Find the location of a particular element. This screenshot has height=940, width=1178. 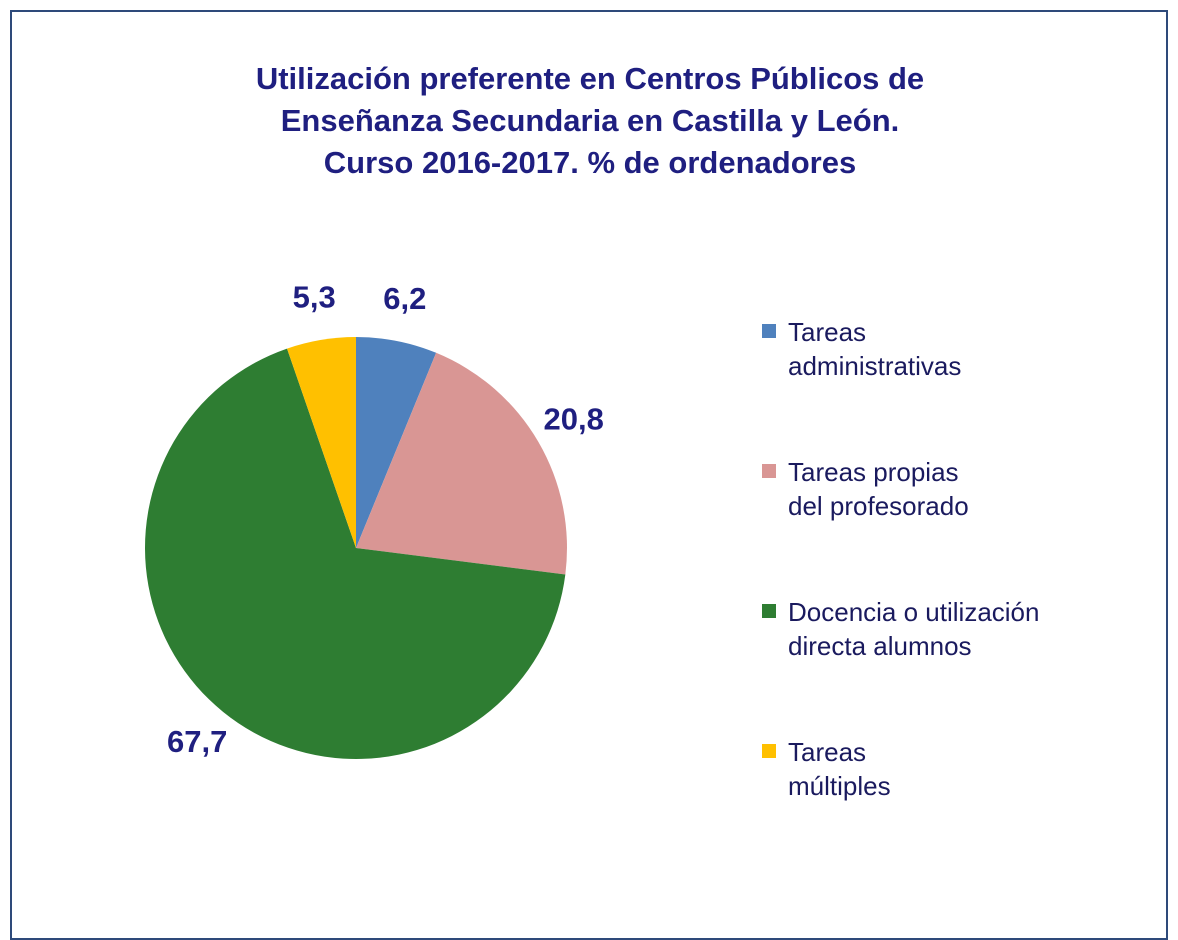

data-label: 67,7 is located at coordinates (197, 741).